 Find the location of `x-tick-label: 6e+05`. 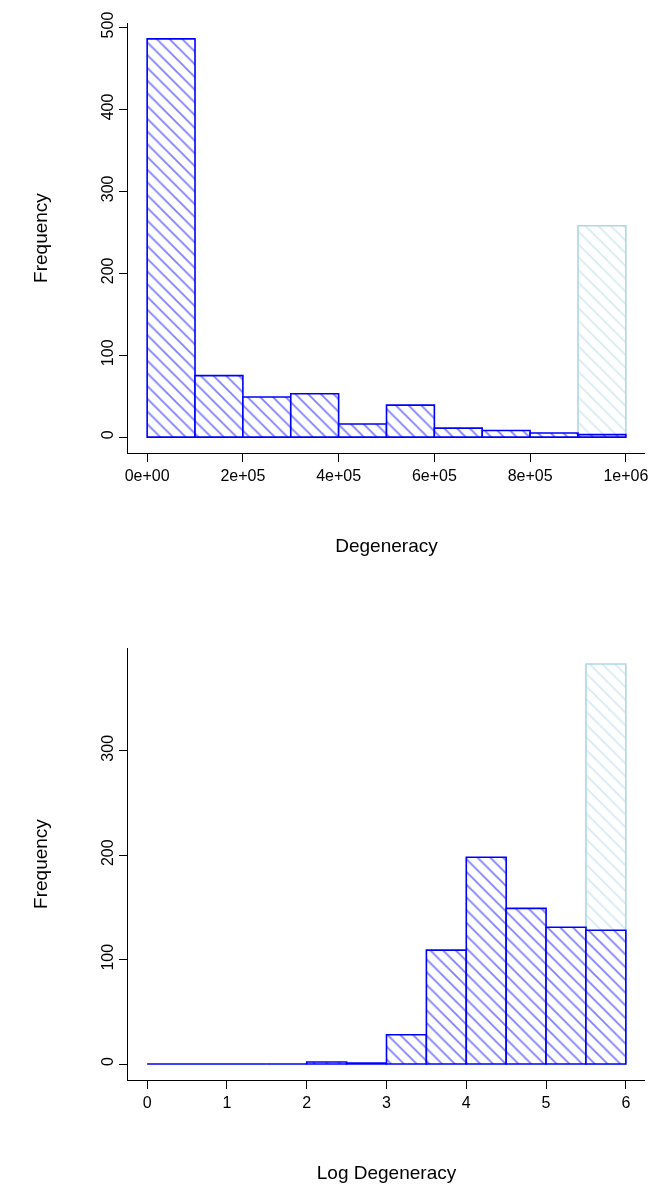

x-tick-label: 6e+05 is located at coordinates (434, 476).